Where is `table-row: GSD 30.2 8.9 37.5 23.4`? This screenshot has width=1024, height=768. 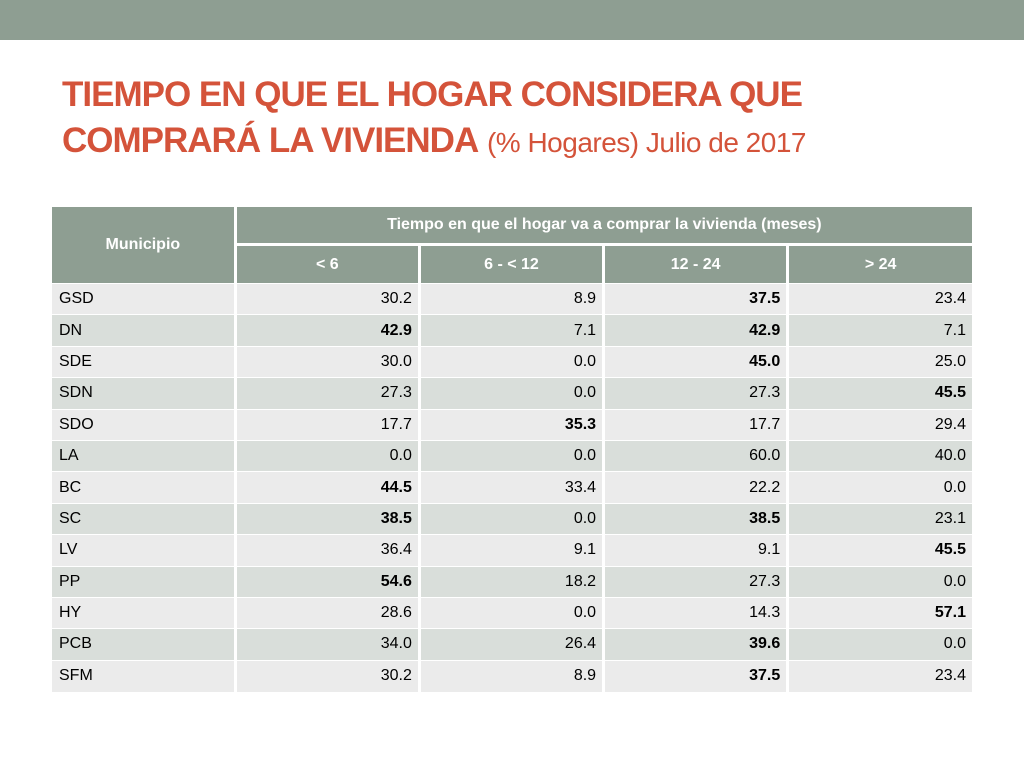 table-row: GSD 30.2 8.9 37.5 23.4 is located at coordinates (512, 298).